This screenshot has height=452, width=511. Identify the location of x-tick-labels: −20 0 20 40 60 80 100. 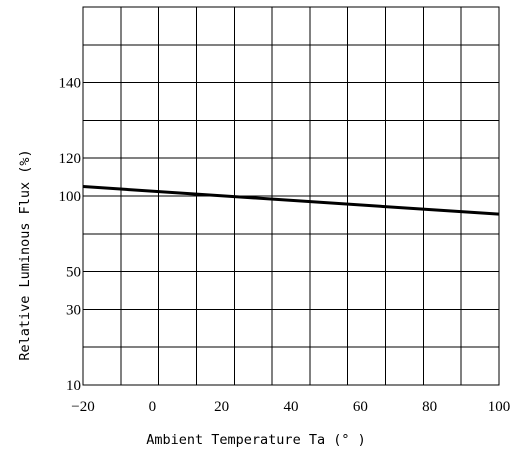
(290, 407).